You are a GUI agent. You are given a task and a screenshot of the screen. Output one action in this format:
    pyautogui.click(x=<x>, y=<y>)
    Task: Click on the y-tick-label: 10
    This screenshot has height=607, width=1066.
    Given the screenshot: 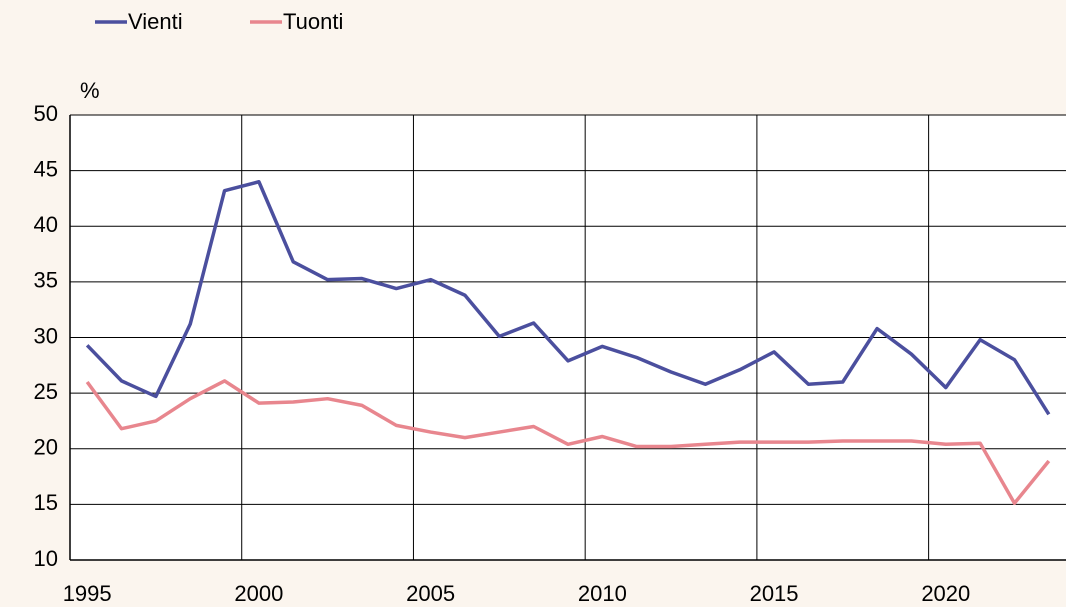 What is the action you would take?
    pyautogui.click(x=46, y=558)
    